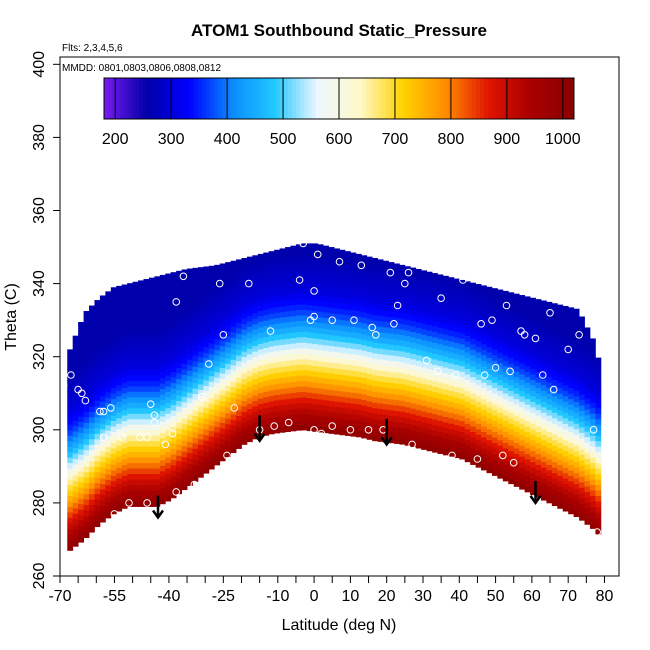  Describe the element at coordinates (532, 596) in the screenshot. I see `x-tick-label: 60` at that location.